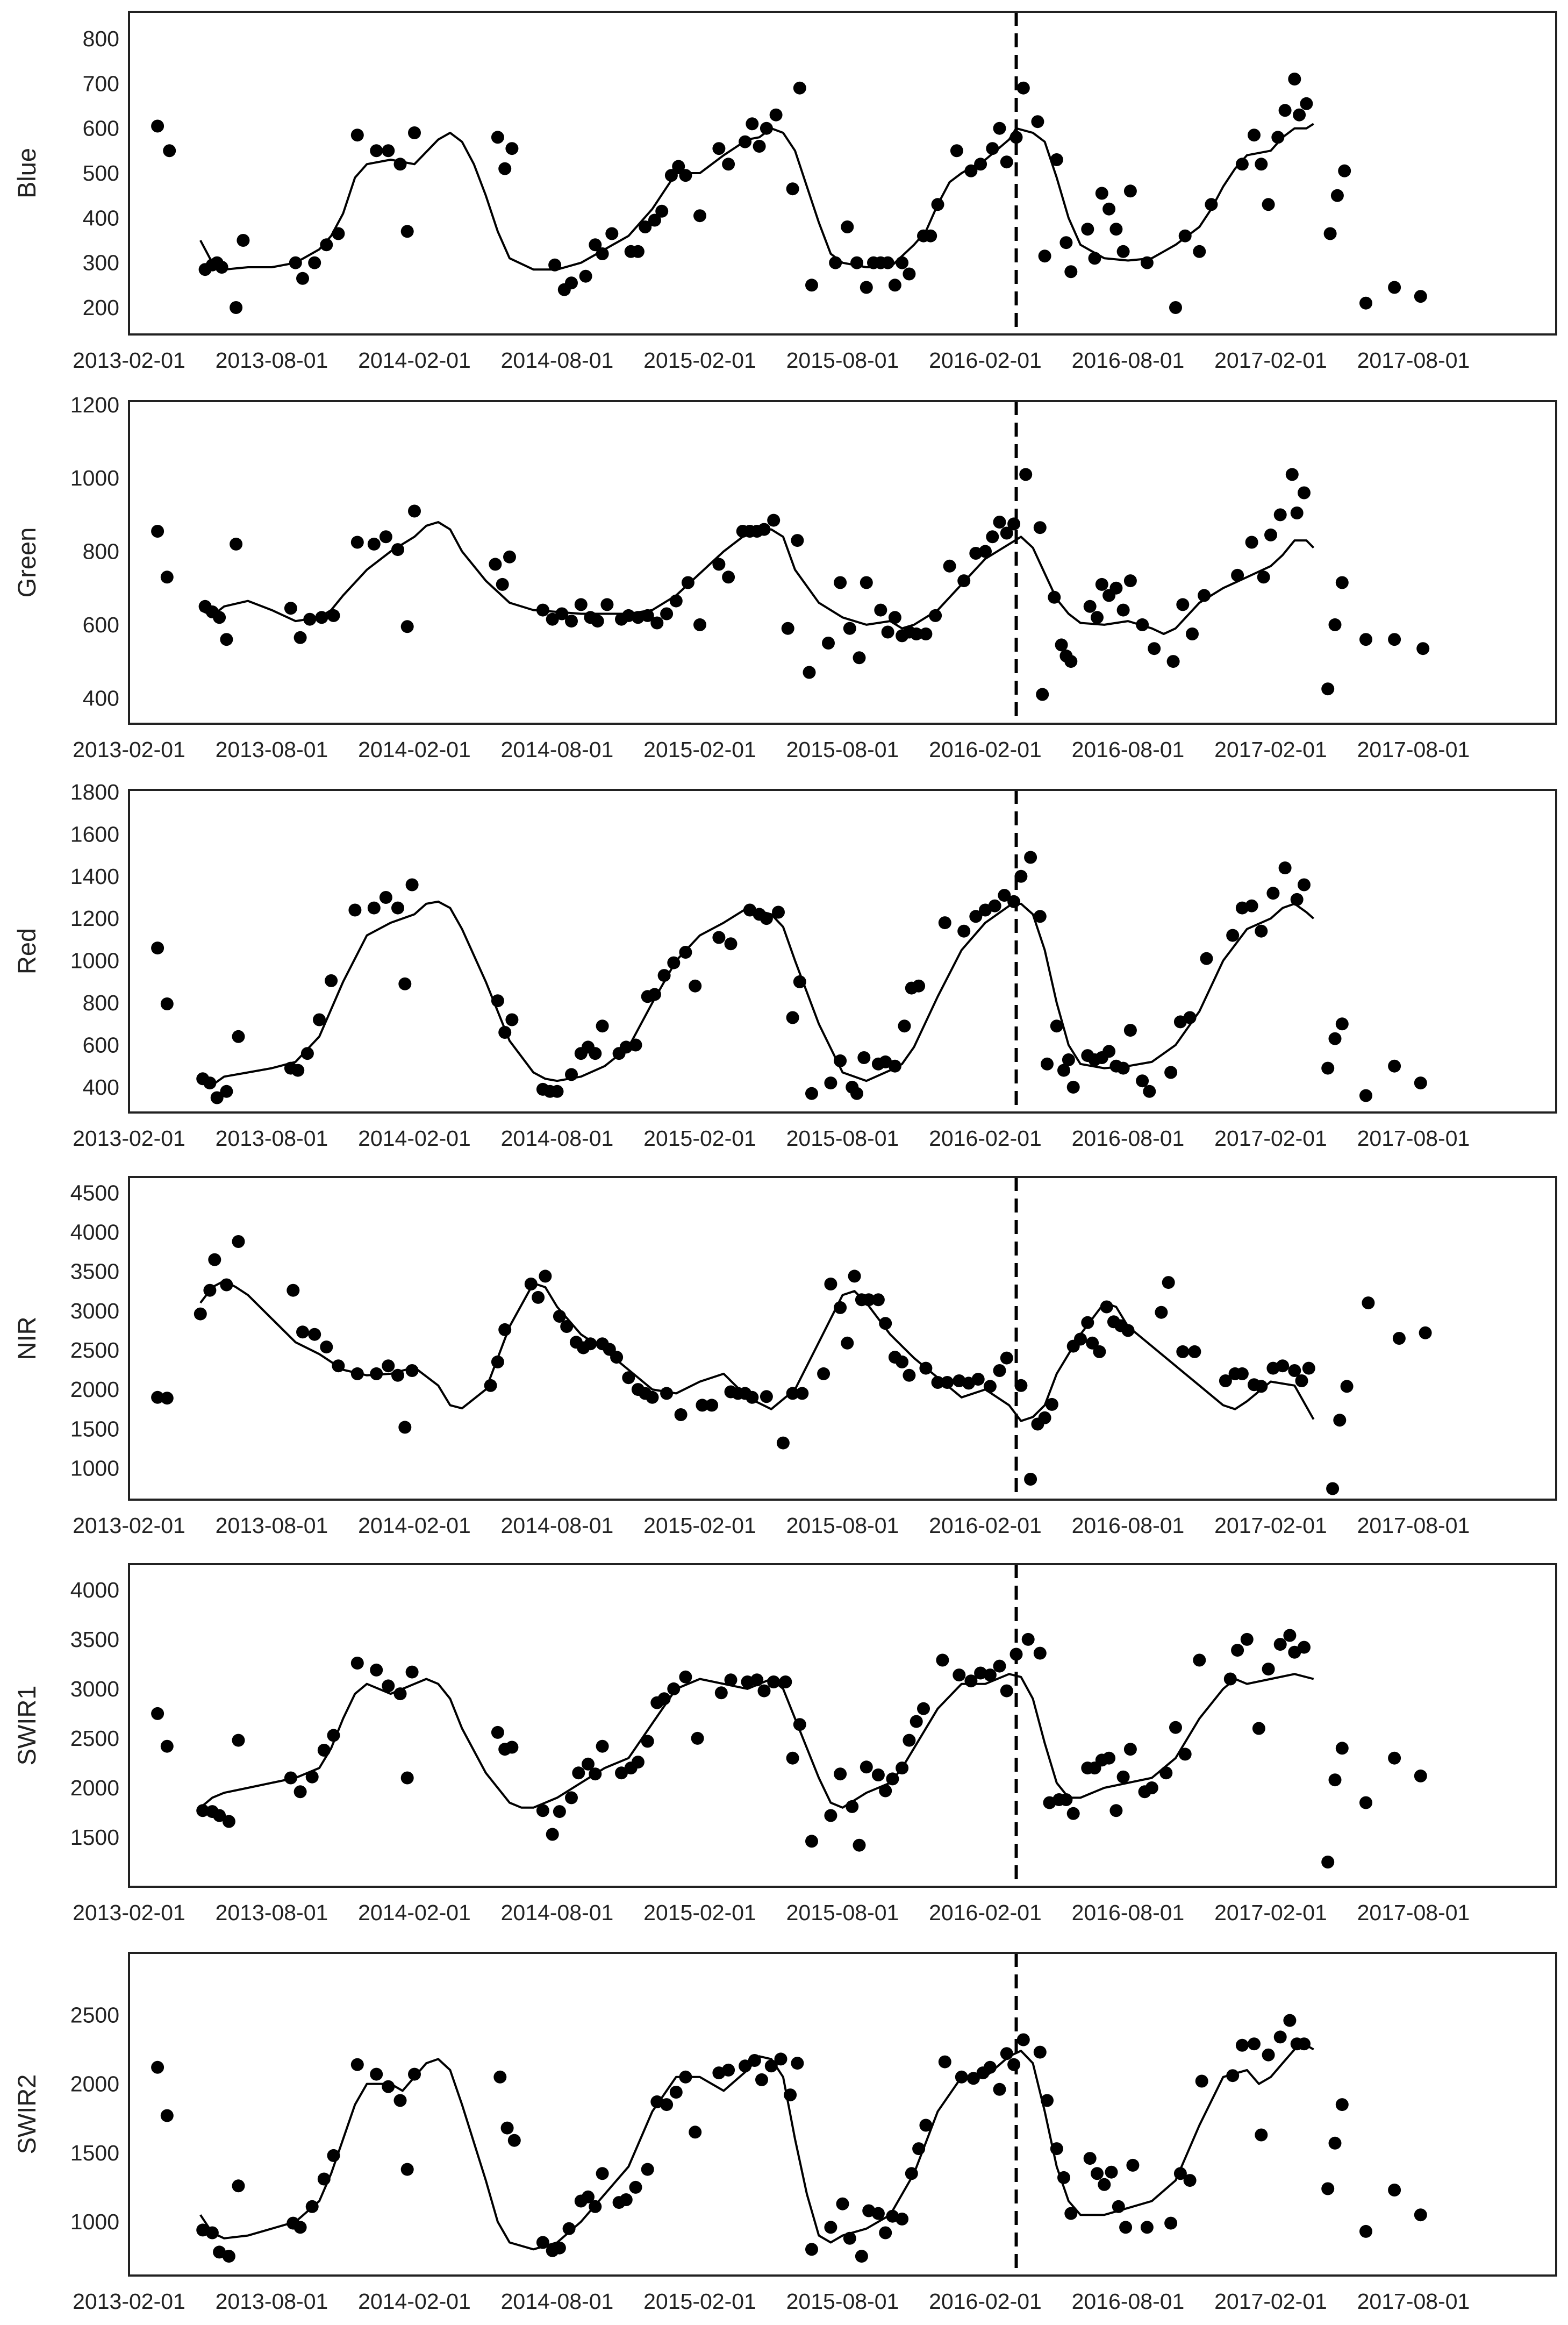 The height and width of the screenshot is (2325, 1568). Describe the element at coordinates (842, 1138) in the screenshot. I see `chart-2-xtick-label: 2015-08-01` at that location.